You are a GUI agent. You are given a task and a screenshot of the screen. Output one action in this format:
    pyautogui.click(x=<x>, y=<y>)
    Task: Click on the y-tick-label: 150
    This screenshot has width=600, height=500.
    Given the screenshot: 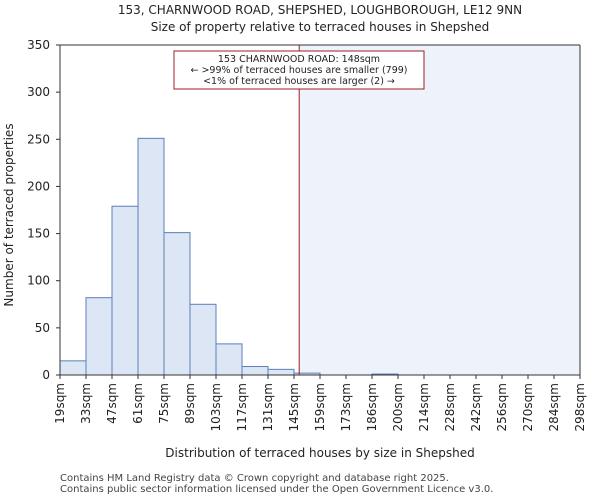 What is the action you would take?
    pyautogui.click(x=38, y=234)
    